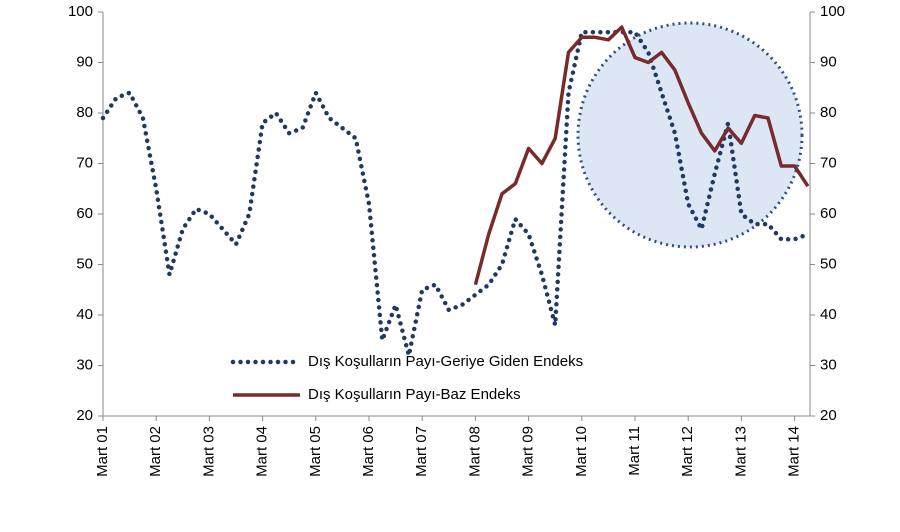  What do you see at coordinates (828, 61) in the screenshot?
I see `y2-tick-label: 90` at bounding box center [828, 61].